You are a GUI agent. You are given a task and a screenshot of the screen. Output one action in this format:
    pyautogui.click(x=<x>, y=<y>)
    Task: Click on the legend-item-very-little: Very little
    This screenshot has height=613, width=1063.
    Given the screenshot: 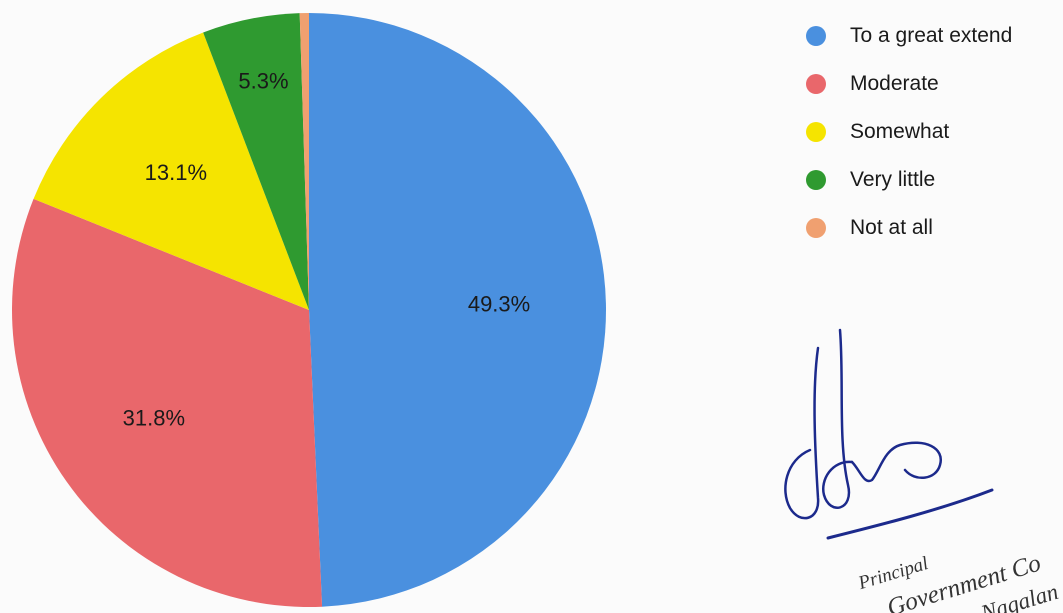 What is the action you would take?
    pyautogui.click(x=909, y=180)
    